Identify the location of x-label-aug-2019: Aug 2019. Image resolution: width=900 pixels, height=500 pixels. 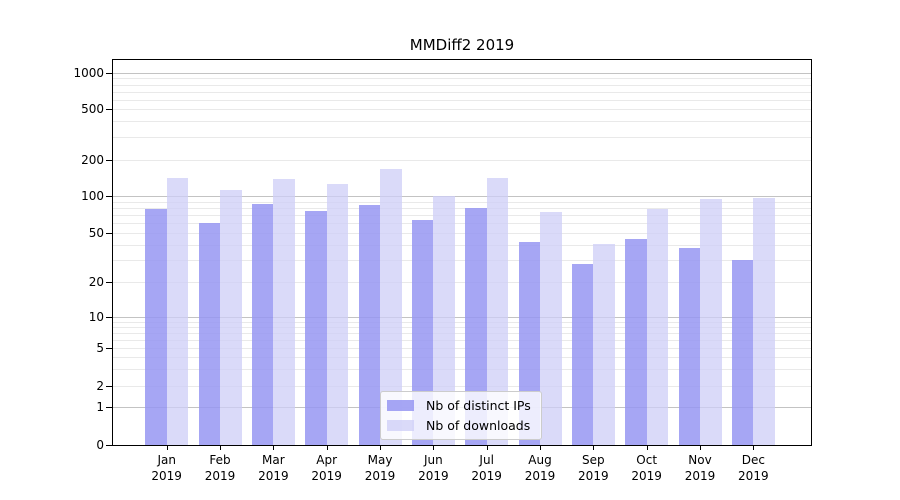
(540, 468).